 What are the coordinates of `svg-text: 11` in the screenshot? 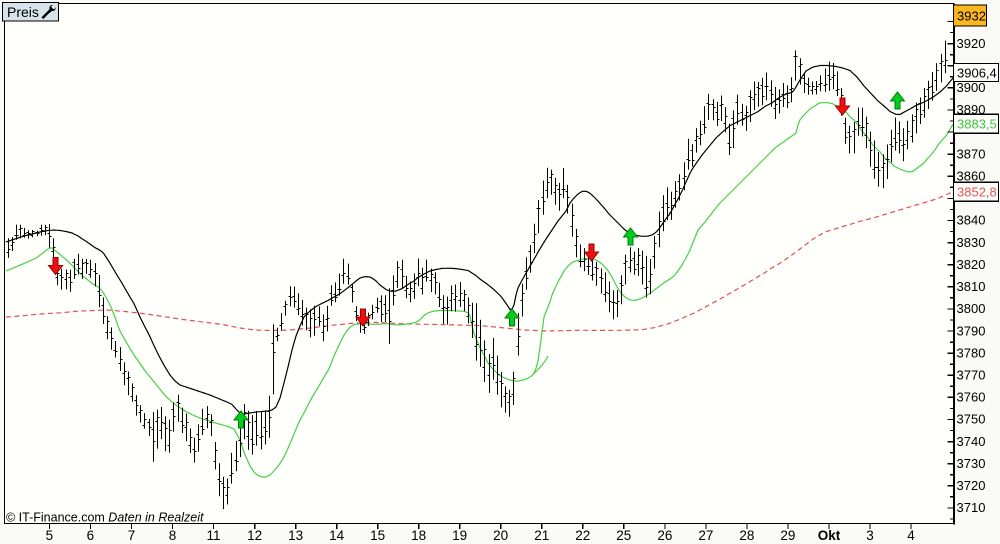 It's located at (213, 535).